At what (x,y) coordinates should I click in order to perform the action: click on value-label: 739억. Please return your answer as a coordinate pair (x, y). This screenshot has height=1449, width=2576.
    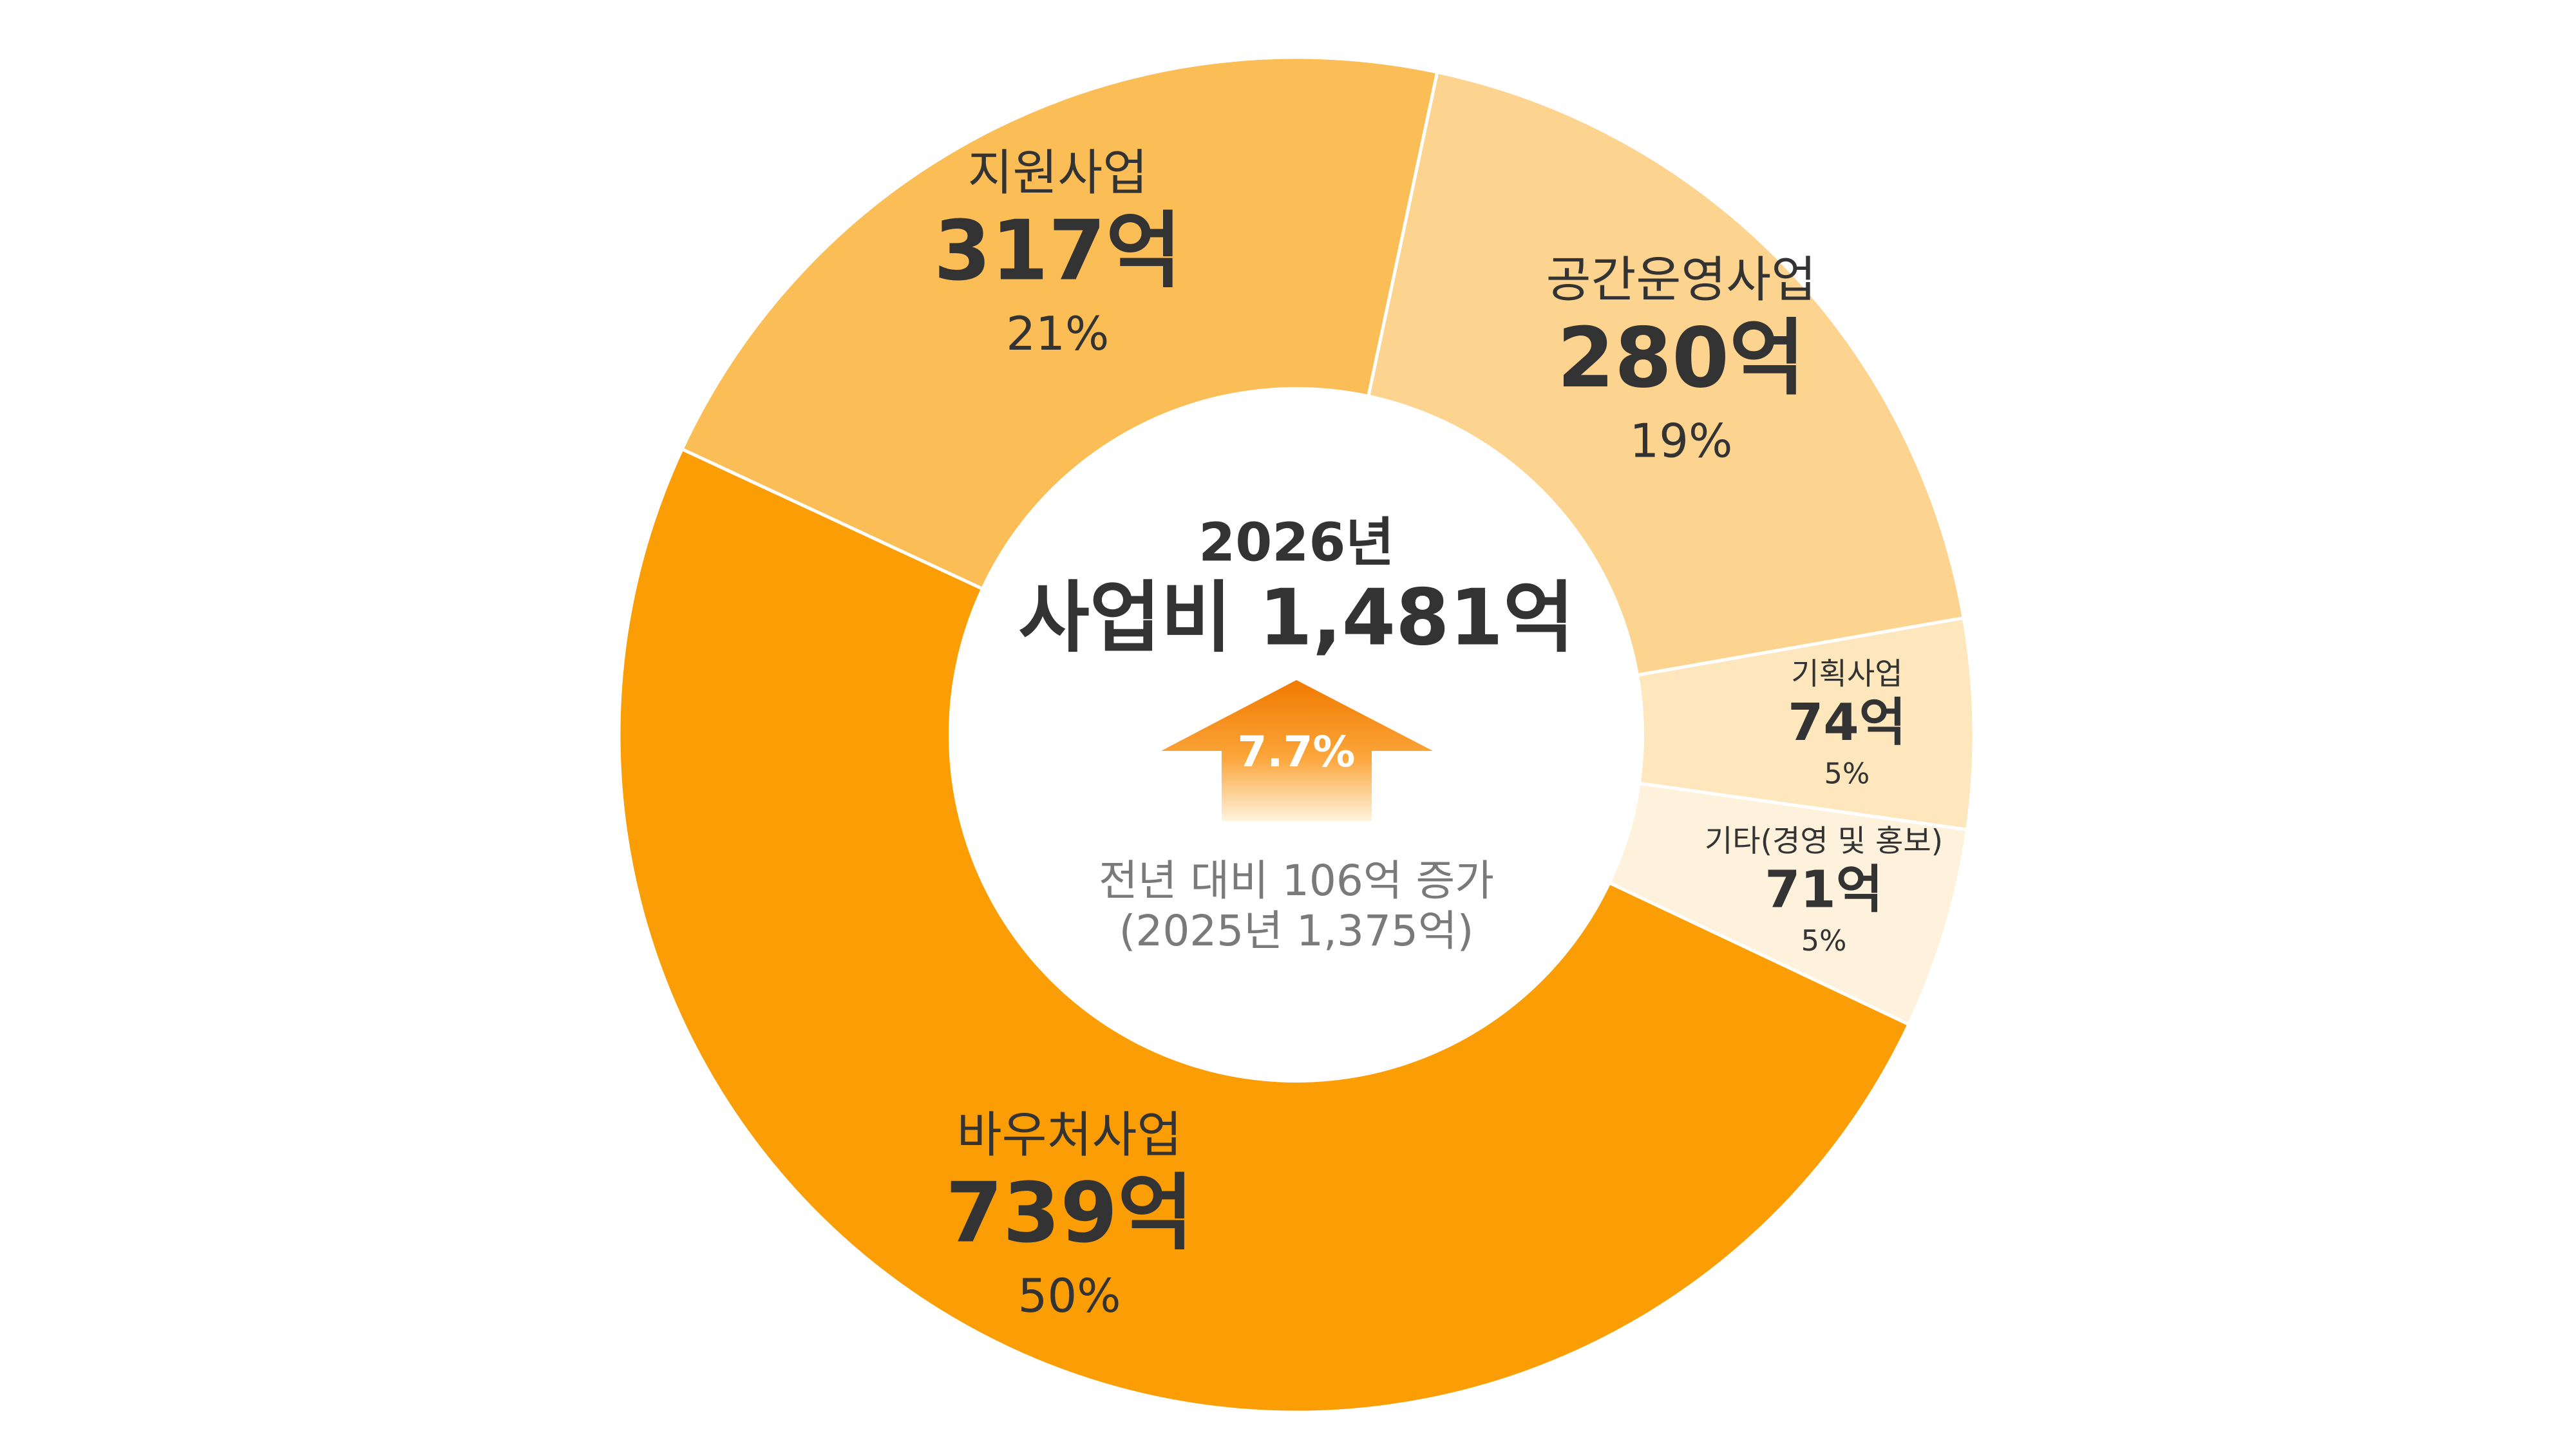
    Looking at the image, I should click on (1069, 1214).